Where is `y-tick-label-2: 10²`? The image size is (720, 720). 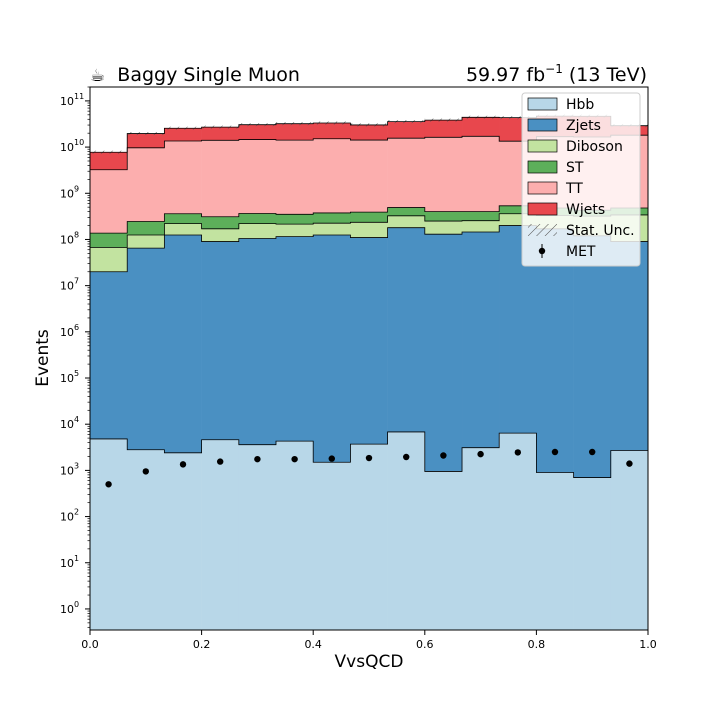 y-tick-label-2: 10² is located at coordinates (69, 516).